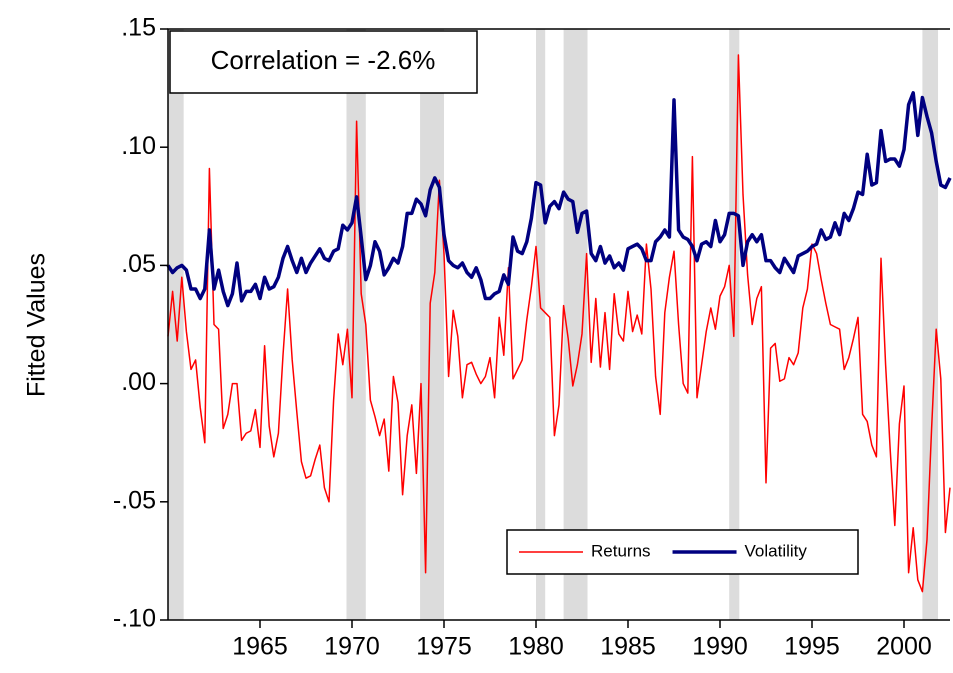  Describe the element at coordinates (444, 647) in the screenshot. I see `x-tick-label: 1975` at that location.